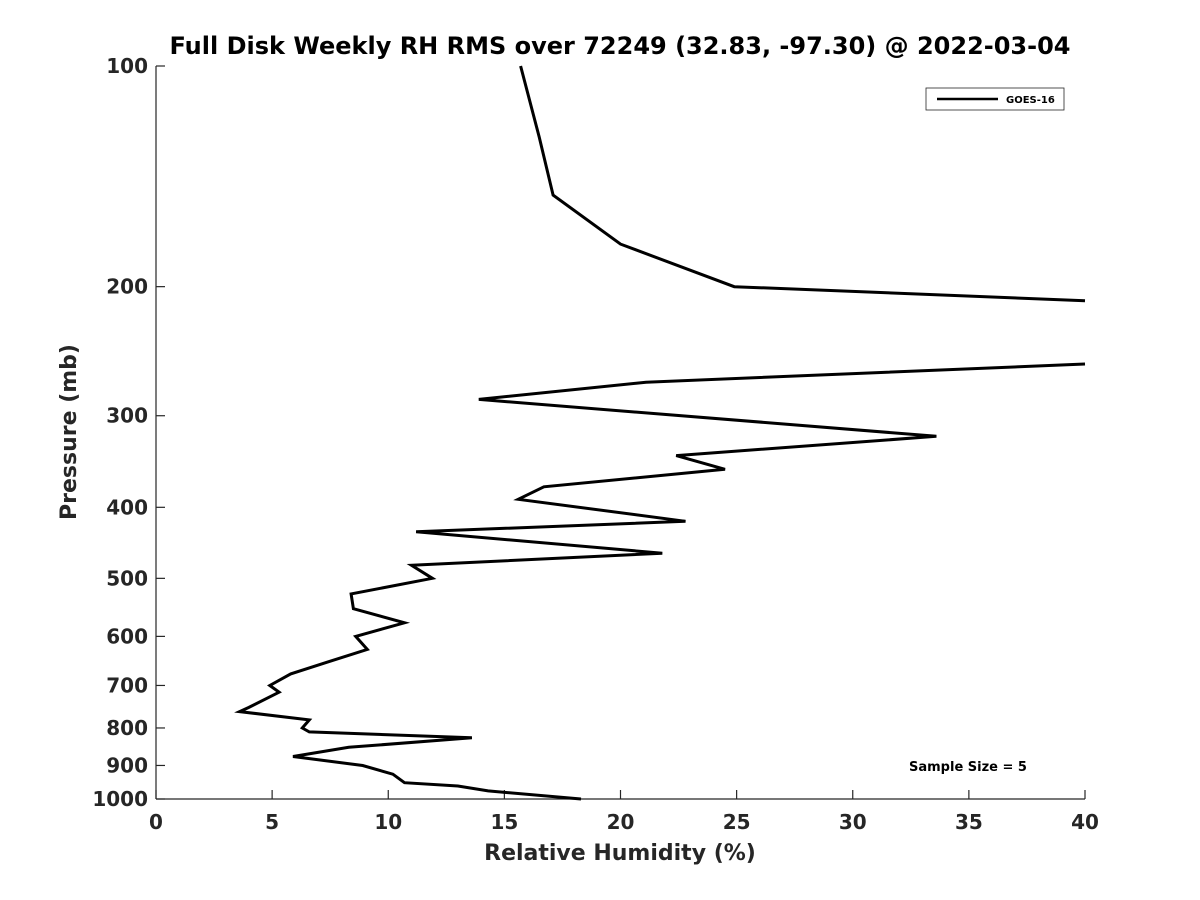 This screenshot has height=900, width=1200. What do you see at coordinates (127, 416) in the screenshot?
I see `y-tick-label: 300` at bounding box center [127, 416].